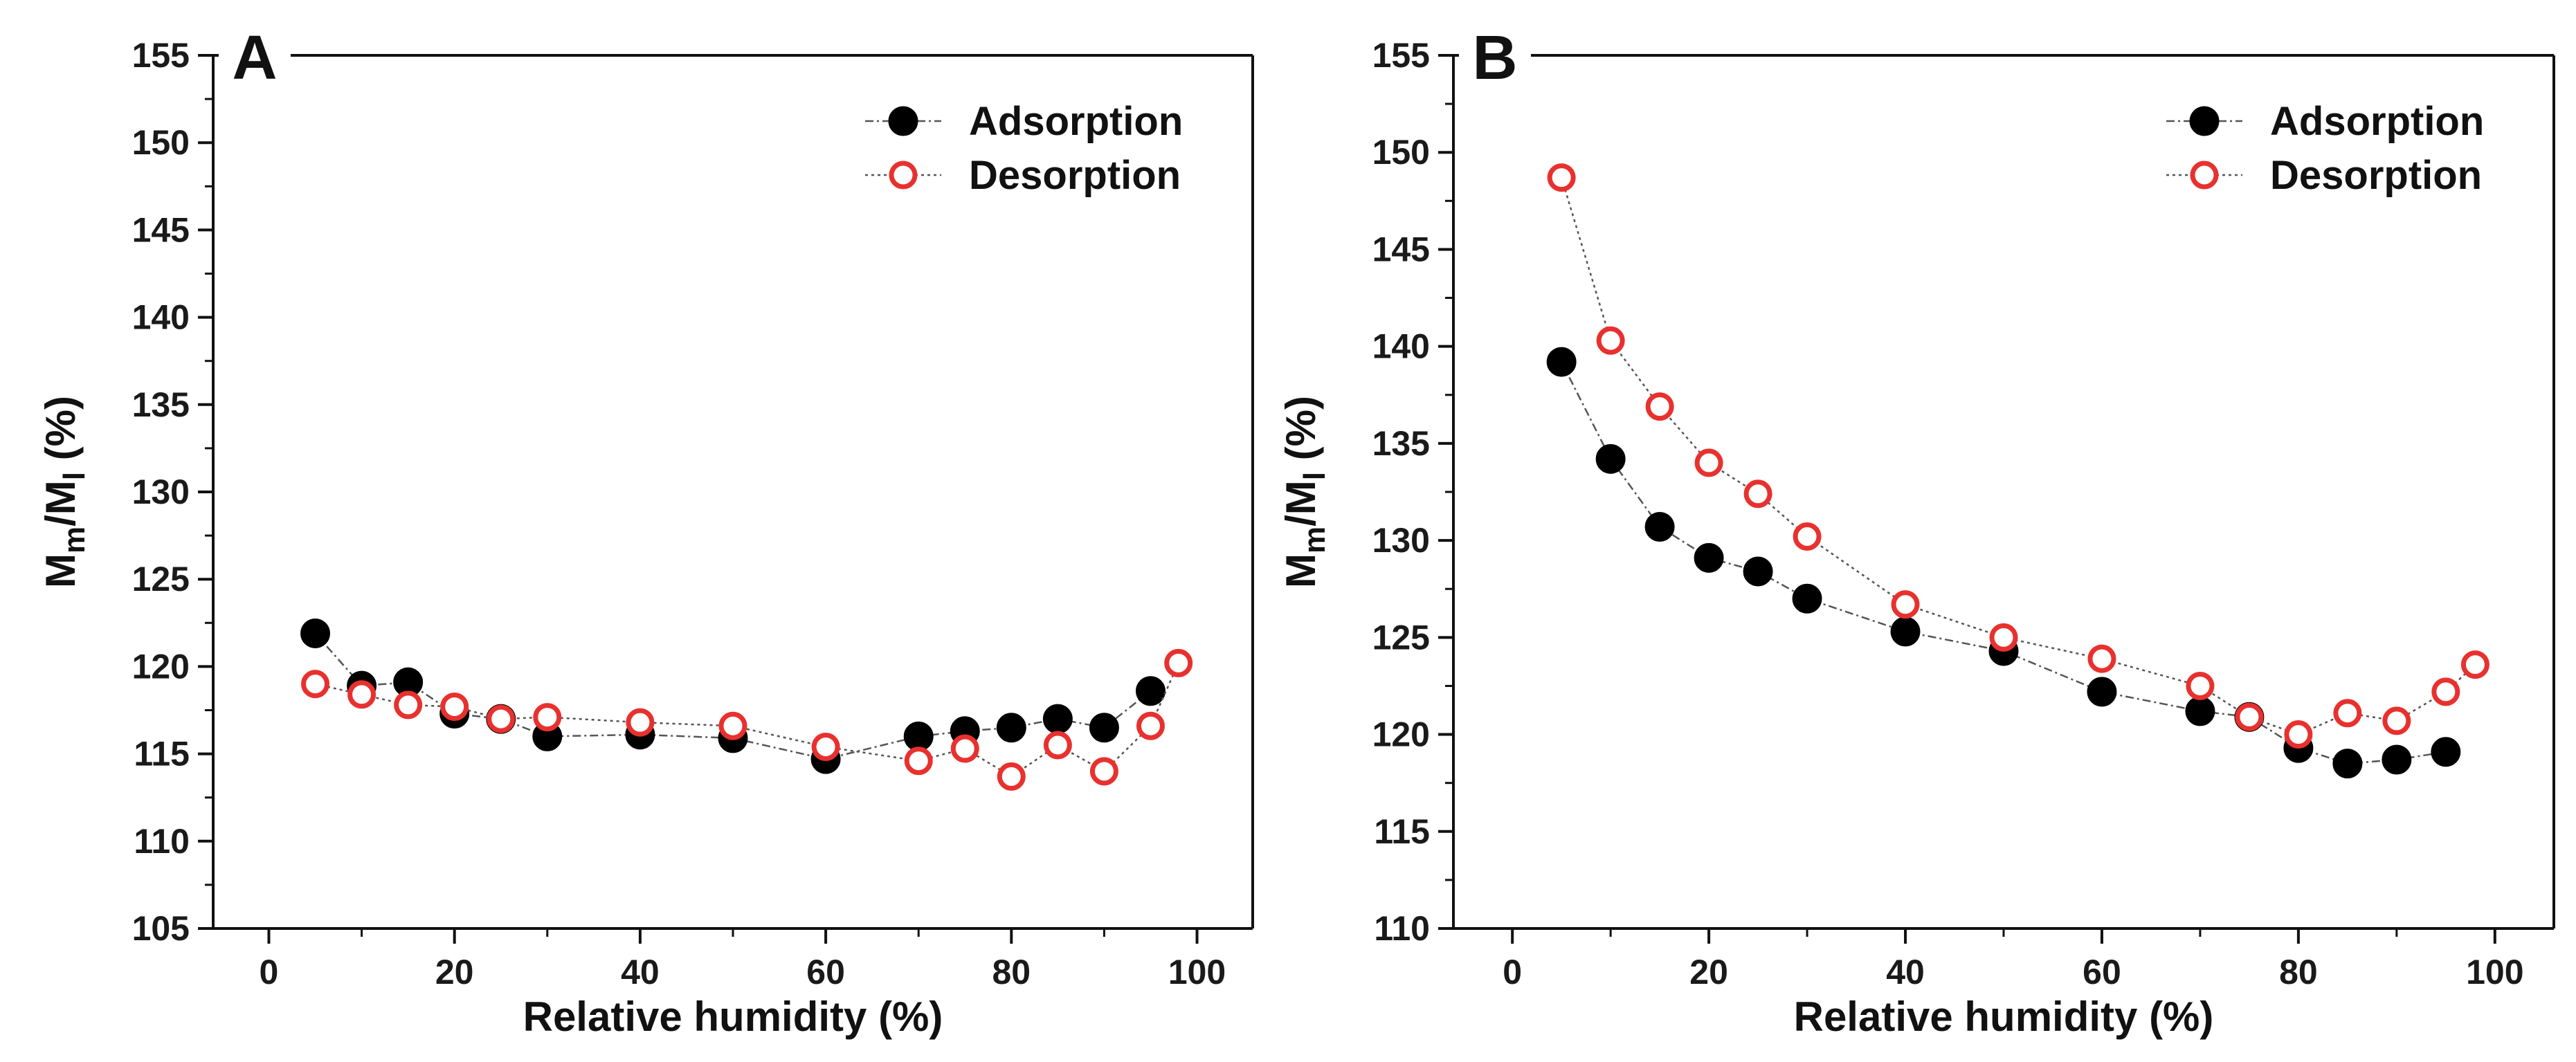  Describe the element at coordinates (255, 58) in the screenshot. I see `panel-letter: A` at that location.